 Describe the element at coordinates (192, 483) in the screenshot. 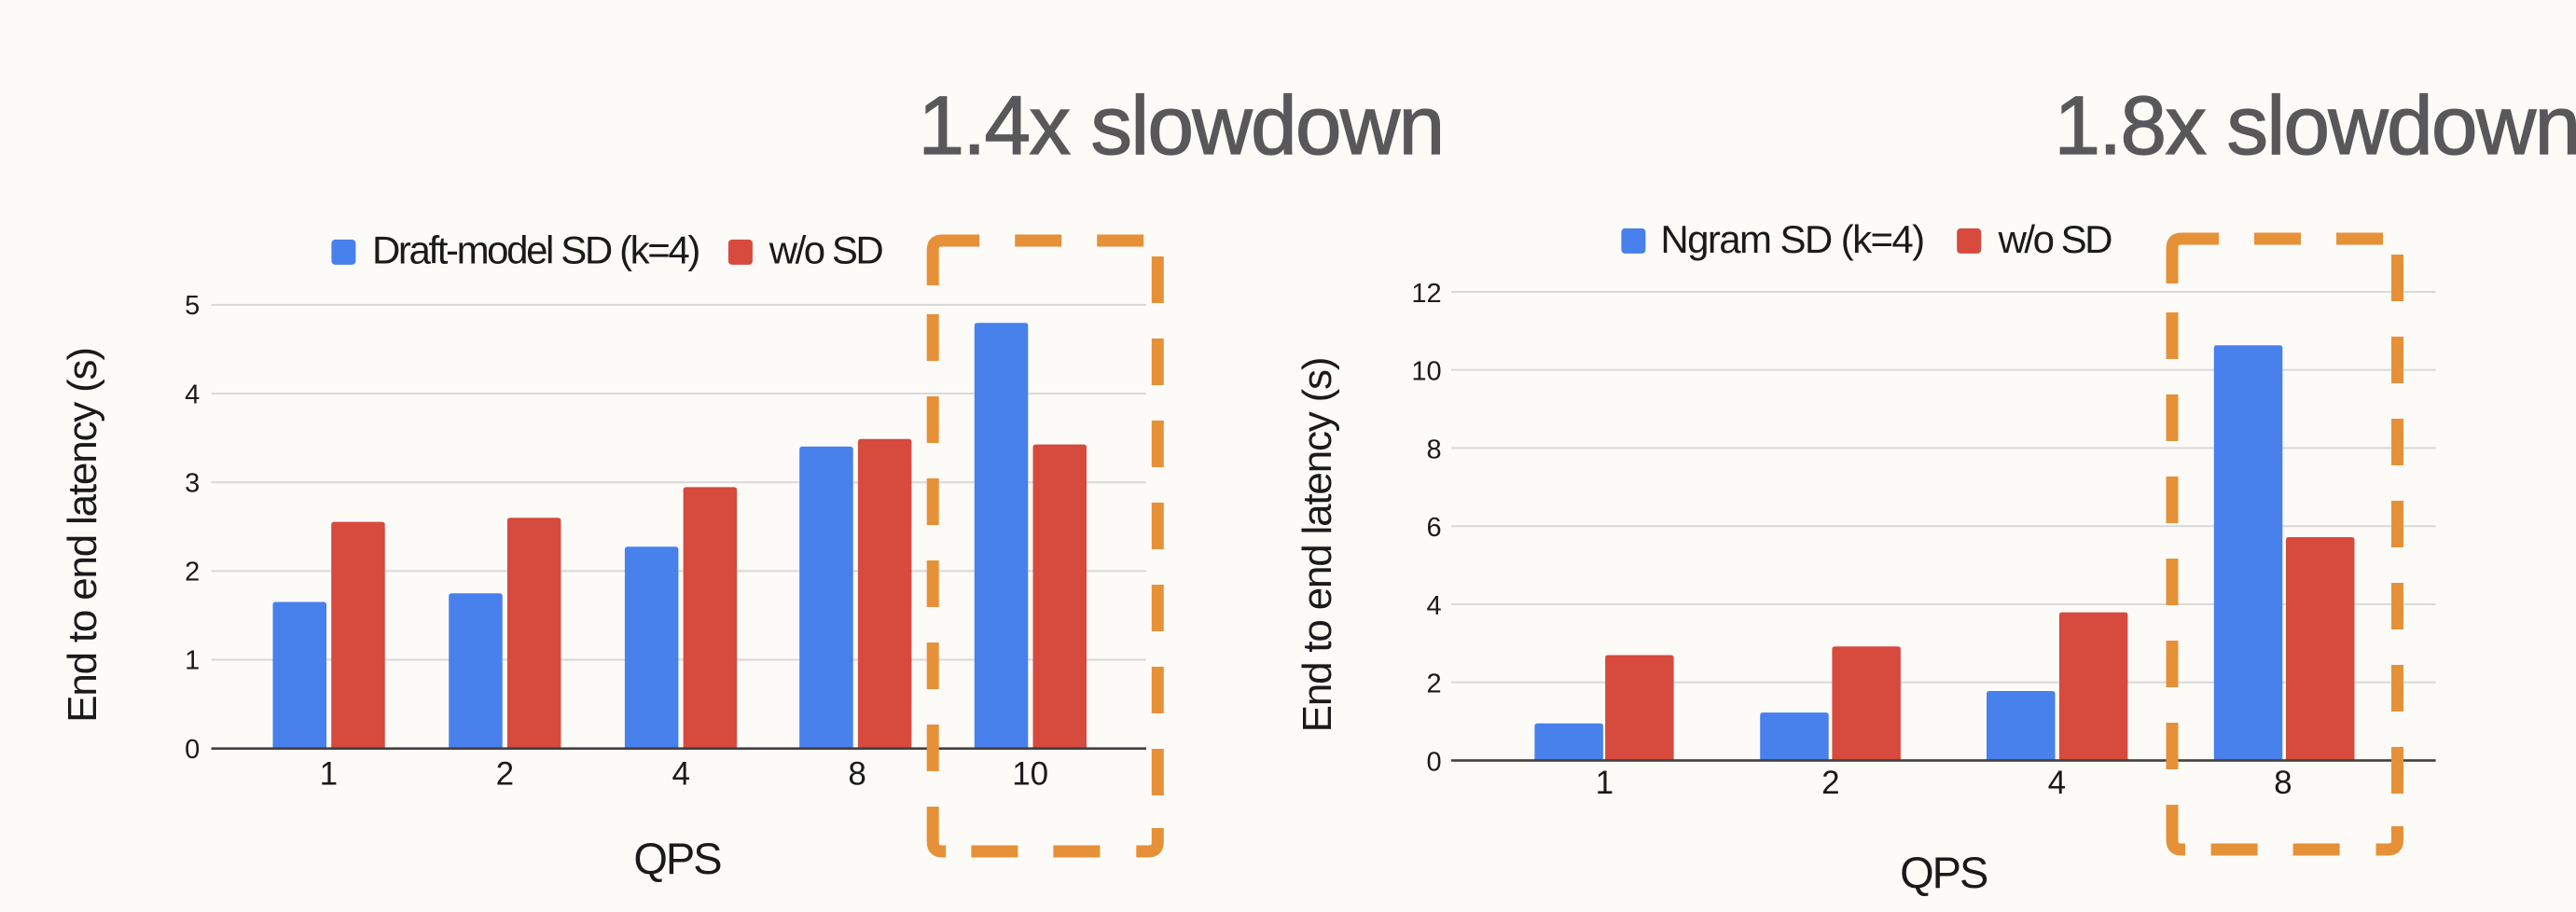

I see `svg-text: 3` at that location.